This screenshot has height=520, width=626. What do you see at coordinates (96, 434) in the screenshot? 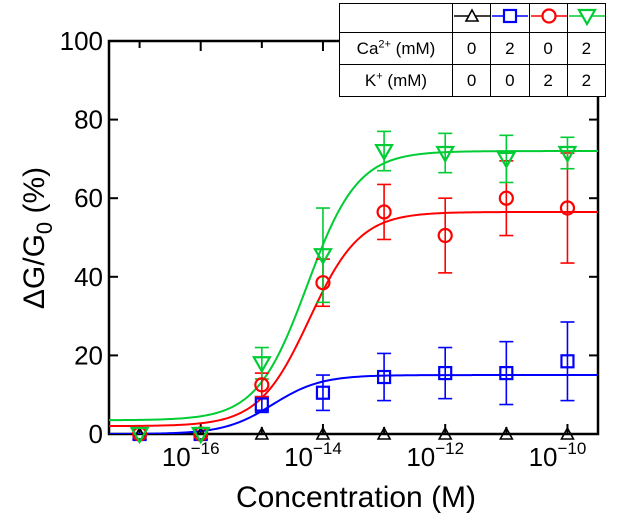
I see `y-tick-label: 0` at bounding box center [96, 434].